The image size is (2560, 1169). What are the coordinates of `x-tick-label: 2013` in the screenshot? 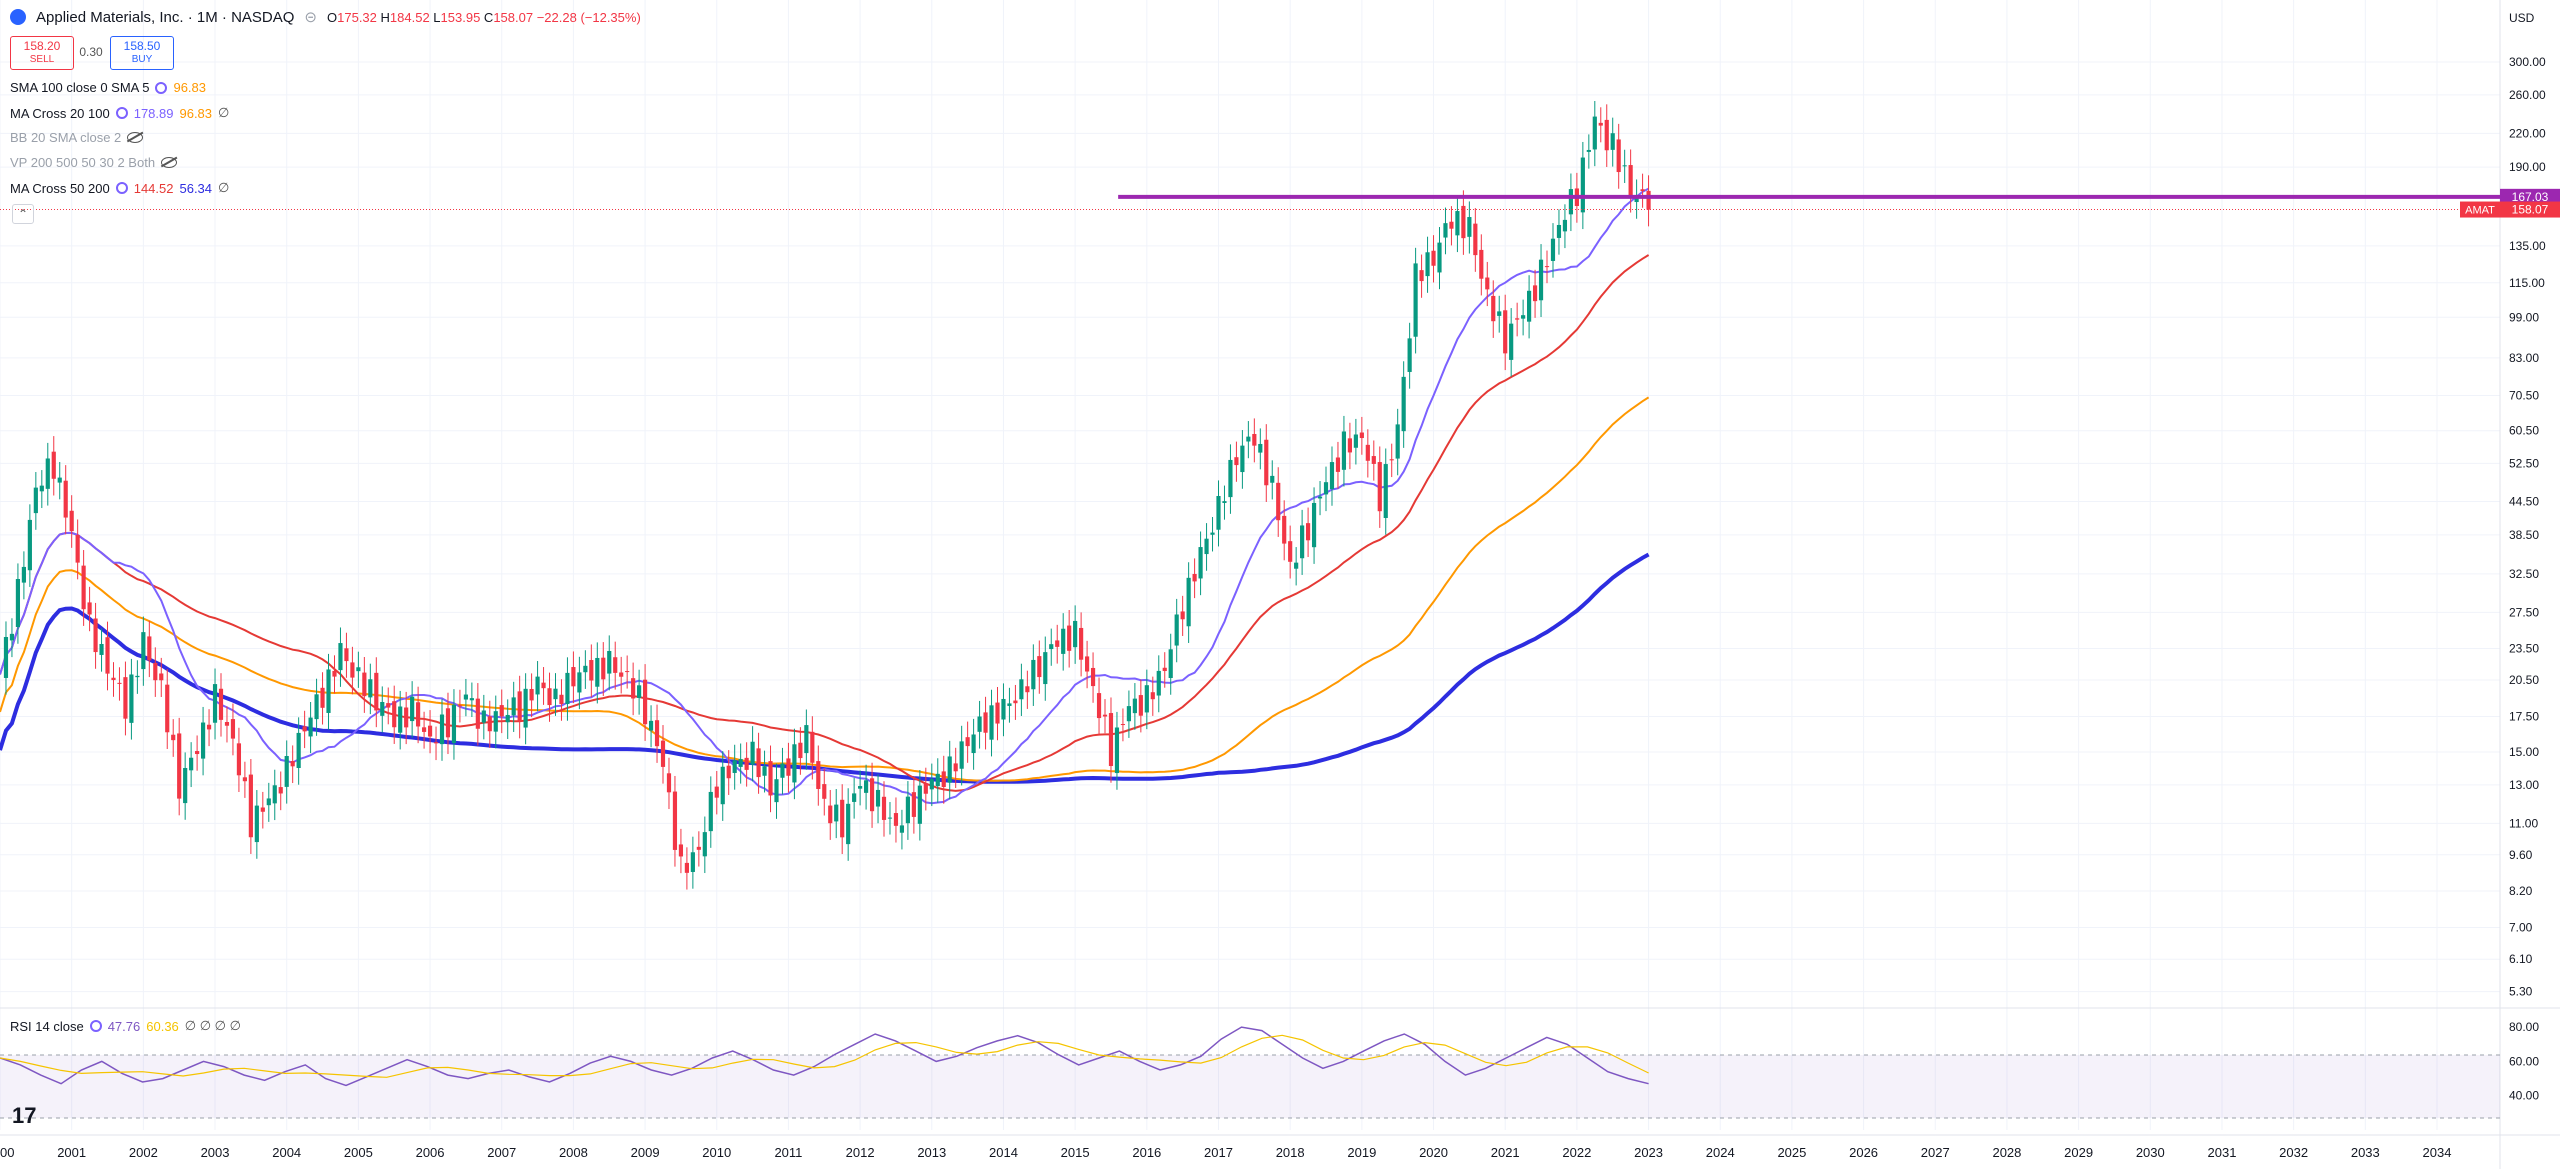 It's located at (931, 1152).